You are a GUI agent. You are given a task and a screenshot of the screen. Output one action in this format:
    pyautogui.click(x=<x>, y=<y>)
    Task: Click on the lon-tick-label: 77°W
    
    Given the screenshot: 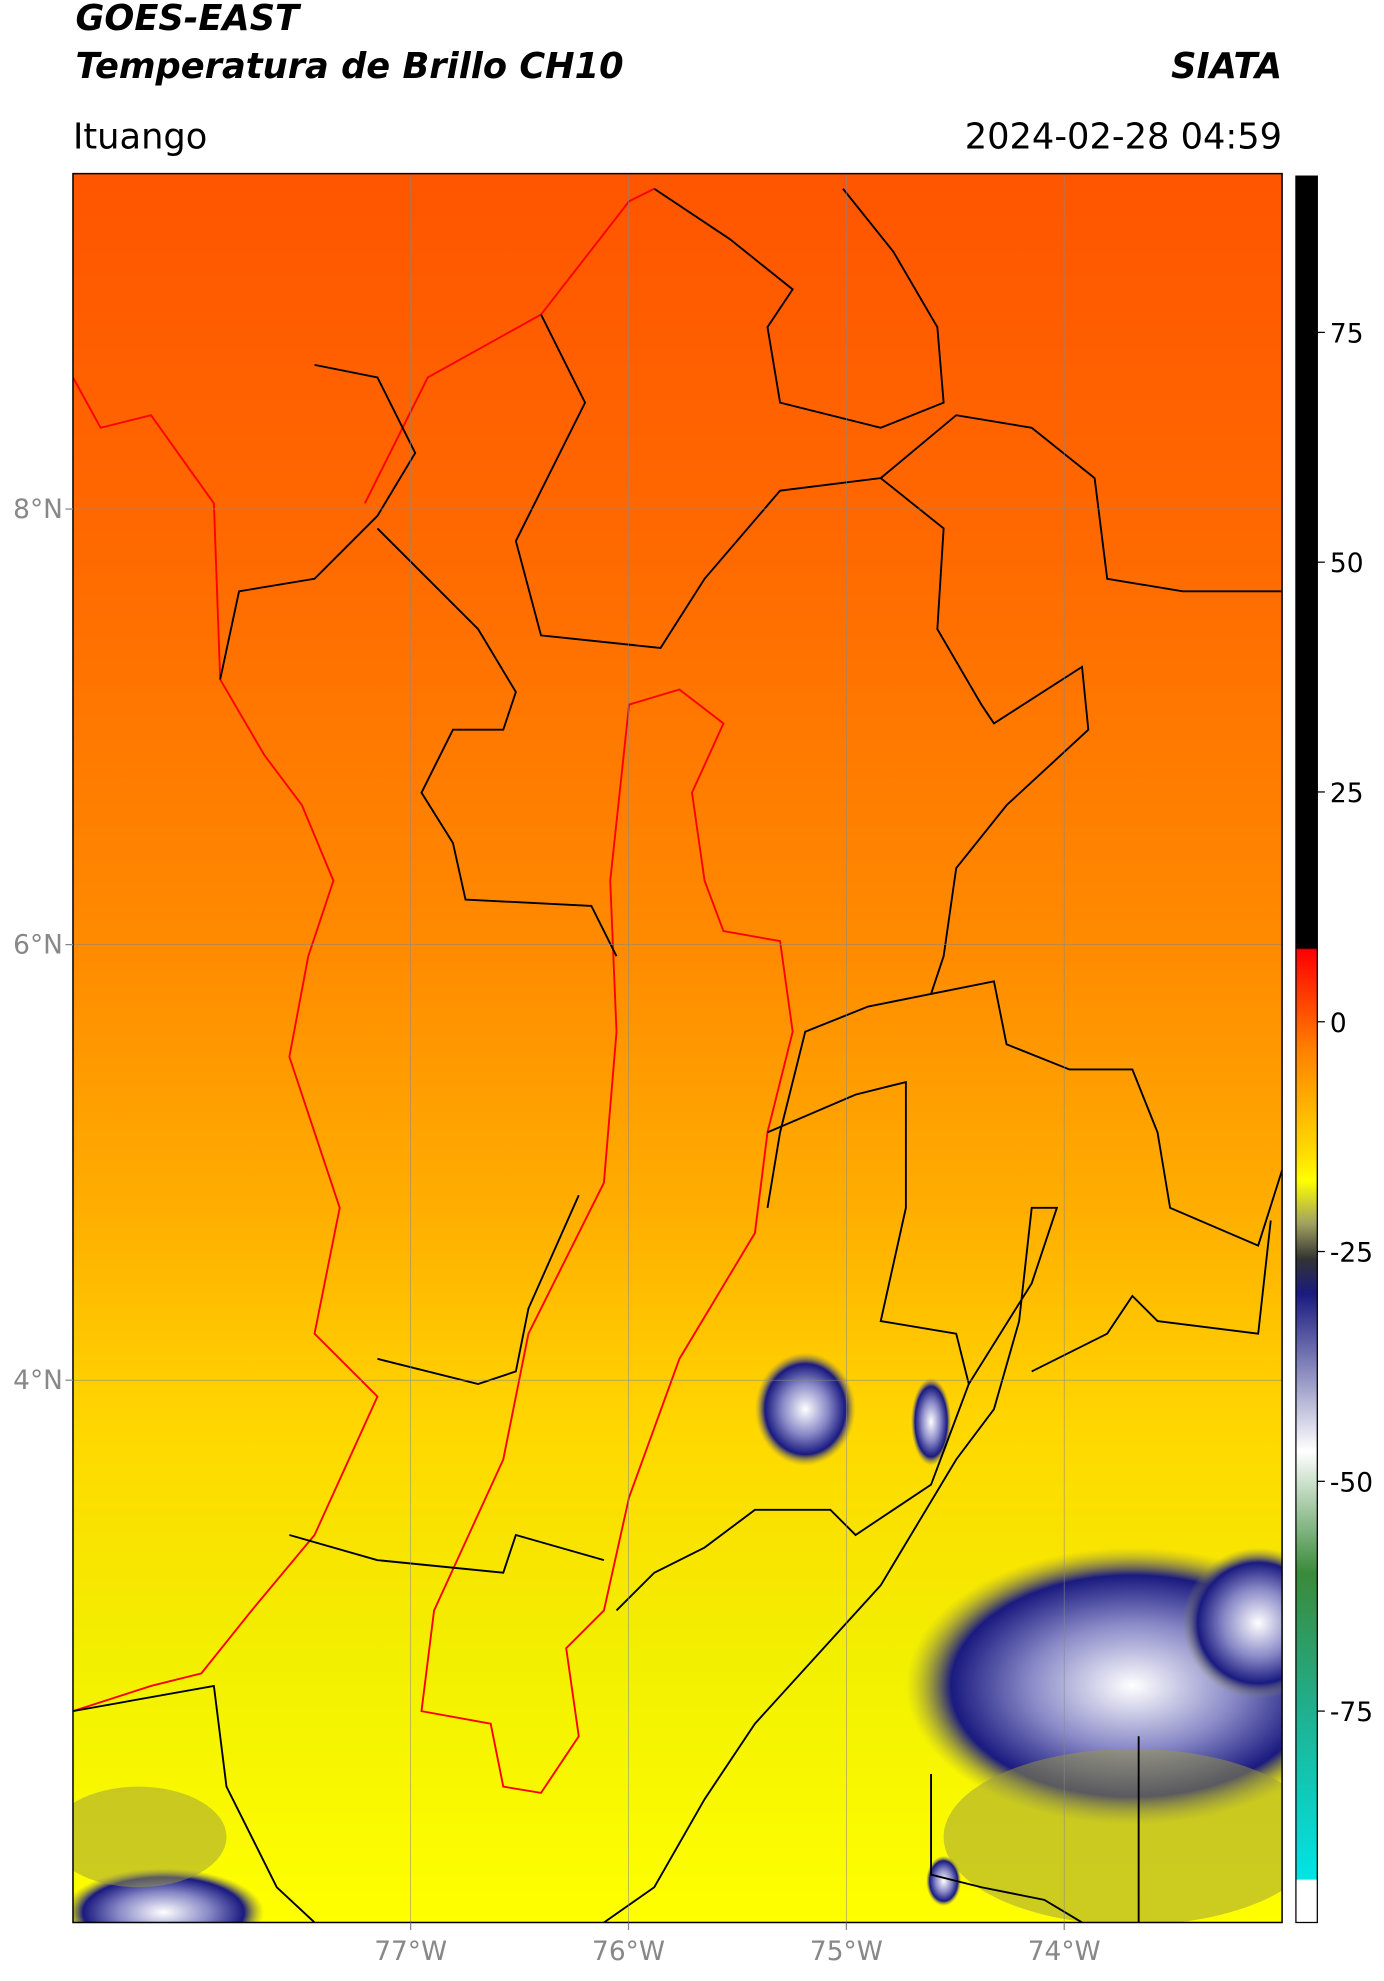 What is the action you would take?
    pyautogui.click(x=410, y=1951)
    